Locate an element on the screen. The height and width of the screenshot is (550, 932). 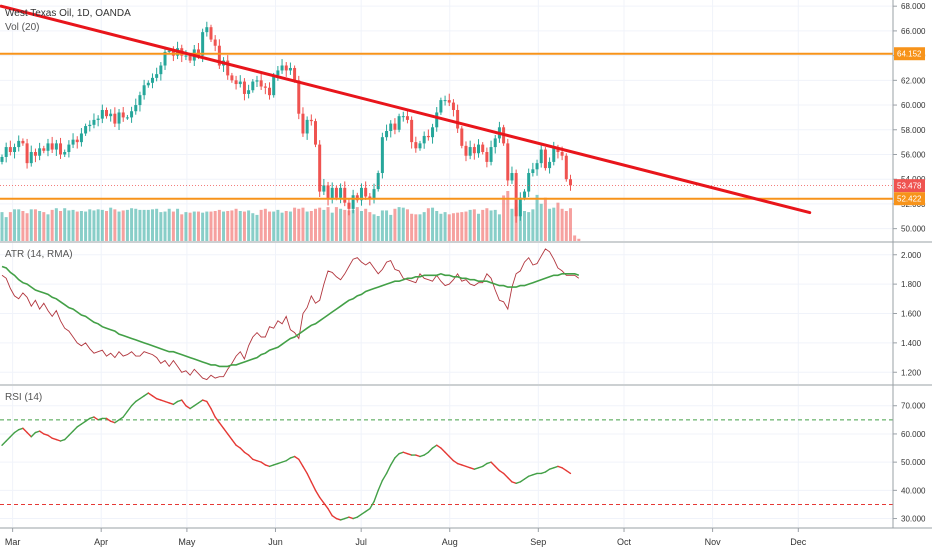
price-axis-tick-label: 62.000 is located at coordinates (913, 80).